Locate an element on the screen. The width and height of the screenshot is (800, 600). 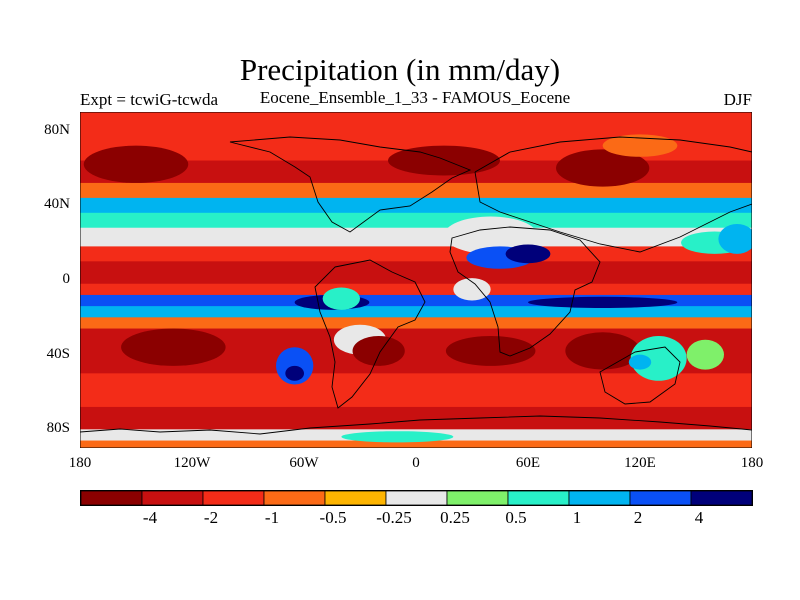
coastline-africa is located at coordinates (525, 291).